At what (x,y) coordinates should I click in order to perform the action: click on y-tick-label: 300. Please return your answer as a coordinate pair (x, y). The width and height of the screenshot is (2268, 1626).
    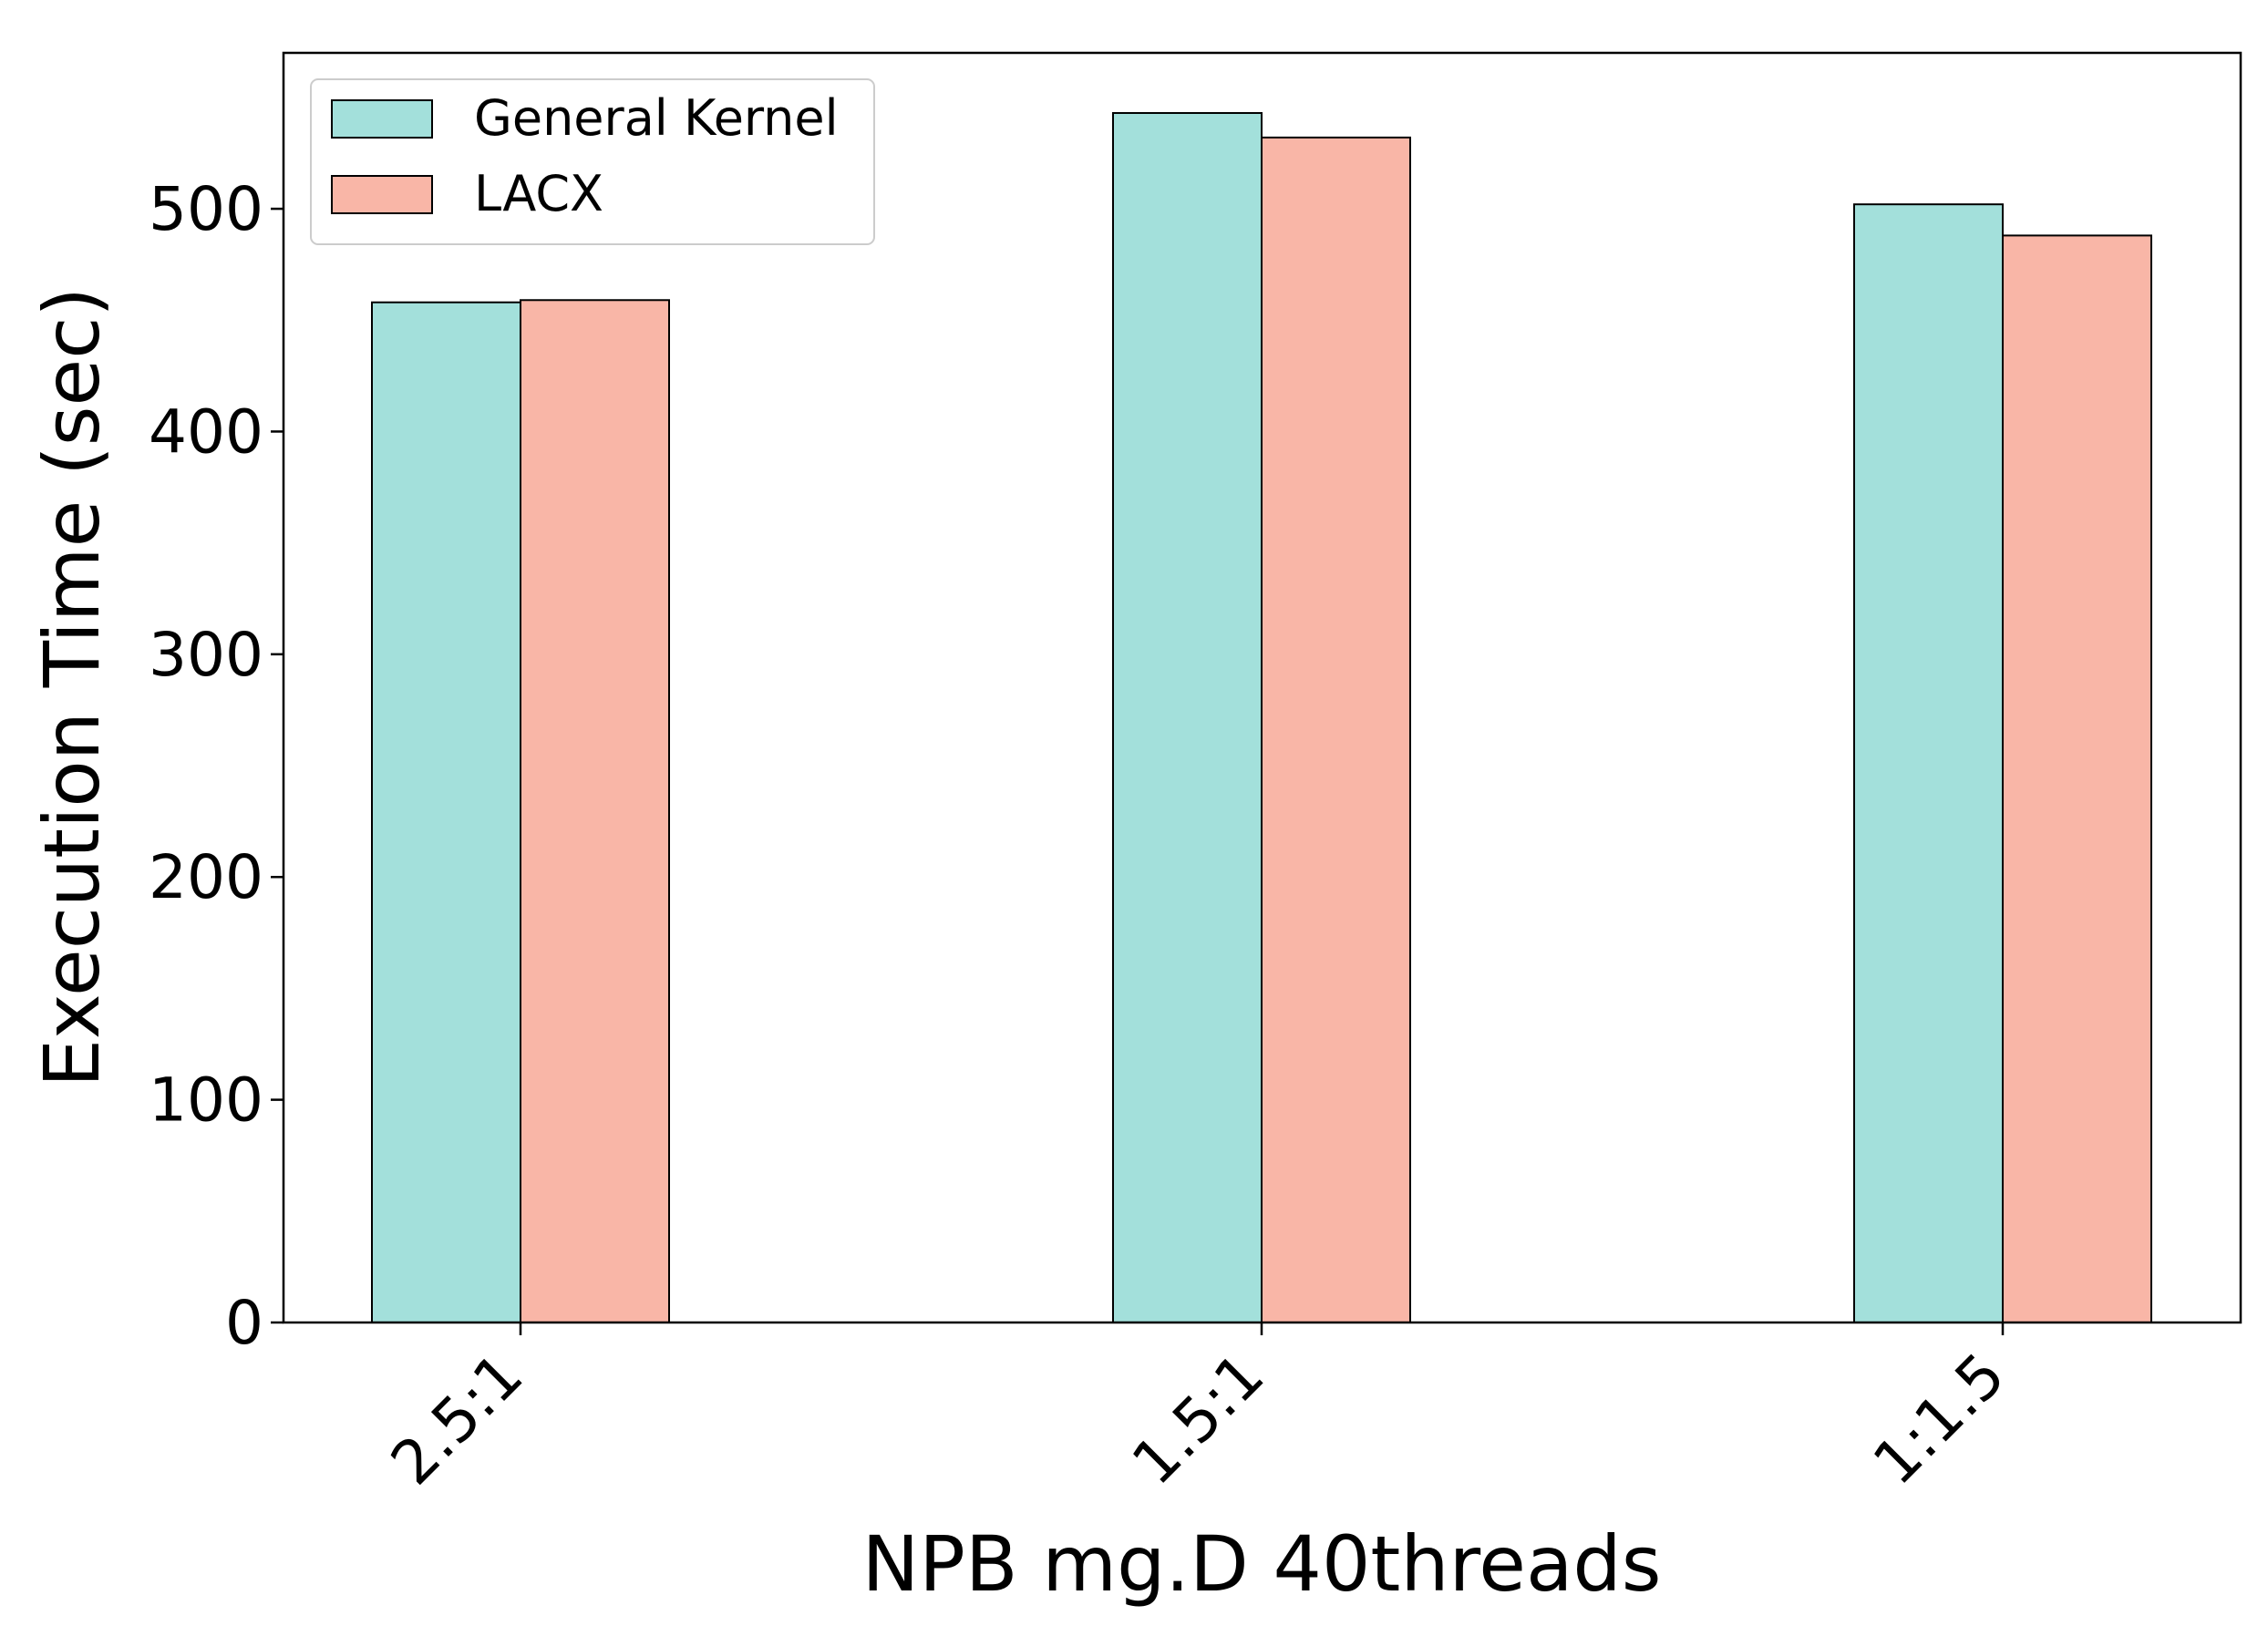
    Looking at the image, I should click on (206, 655).